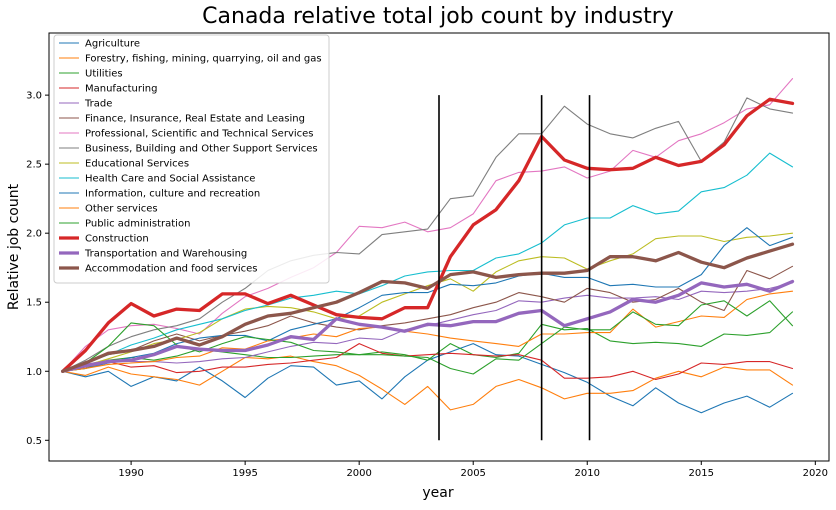 Image resolution: width=836 pixels, height=510 pixels. What do you see at coordinates (112, 44) in the screenshot?
I see `legend-entry: Agriculture` at bounding box center [112, 44].